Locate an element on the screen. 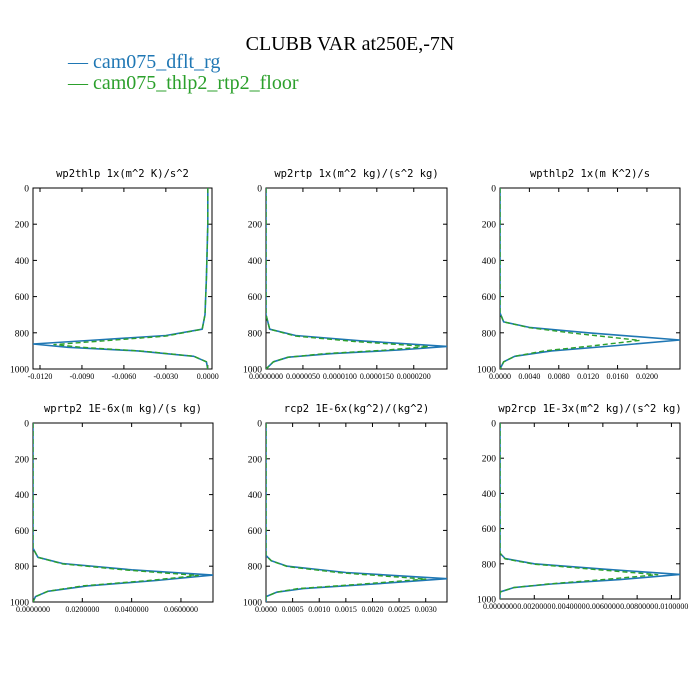 The image size is (700, 700). x-tick-label: 0.0400000 is located at coordinates (132, 609).